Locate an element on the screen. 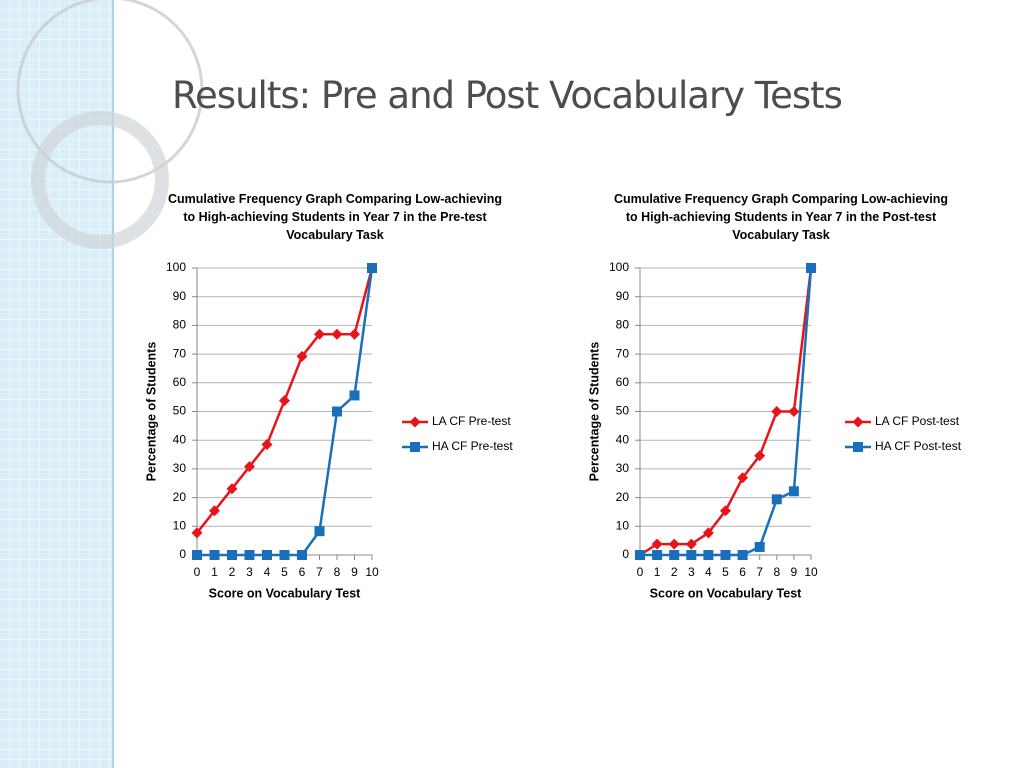  legend-label: HA CF Pre-test is located at coordinates (472, 446).